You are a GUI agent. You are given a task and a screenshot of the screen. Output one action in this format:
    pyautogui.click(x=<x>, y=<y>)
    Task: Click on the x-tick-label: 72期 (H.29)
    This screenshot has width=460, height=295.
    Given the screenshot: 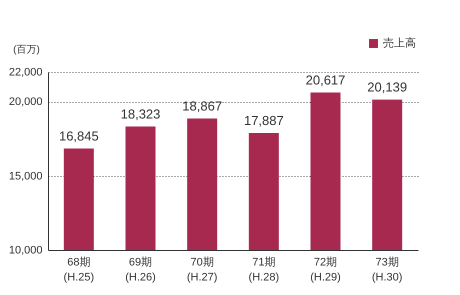 What is the action you would take?
    pyautogui.click(x=325, y=270)
    